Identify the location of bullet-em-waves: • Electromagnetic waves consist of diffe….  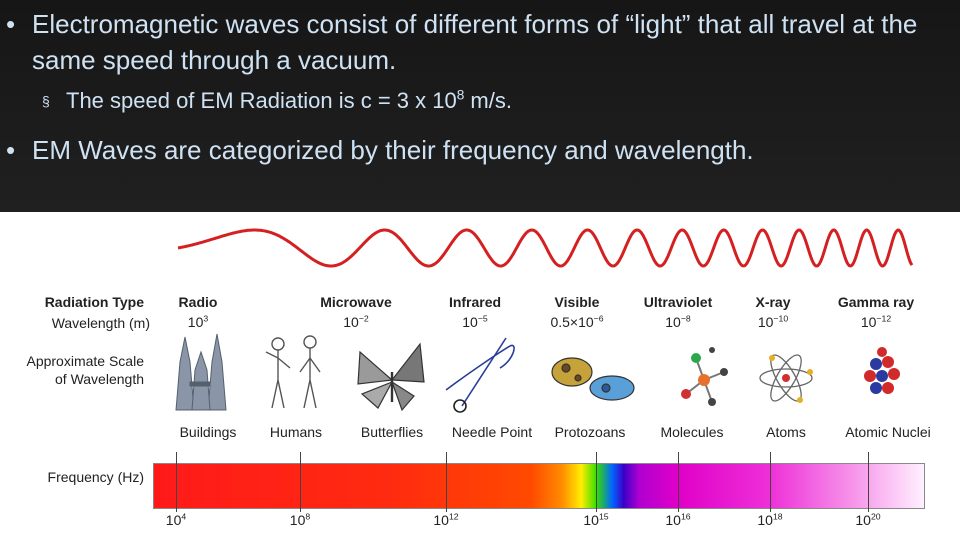
(479, 42).